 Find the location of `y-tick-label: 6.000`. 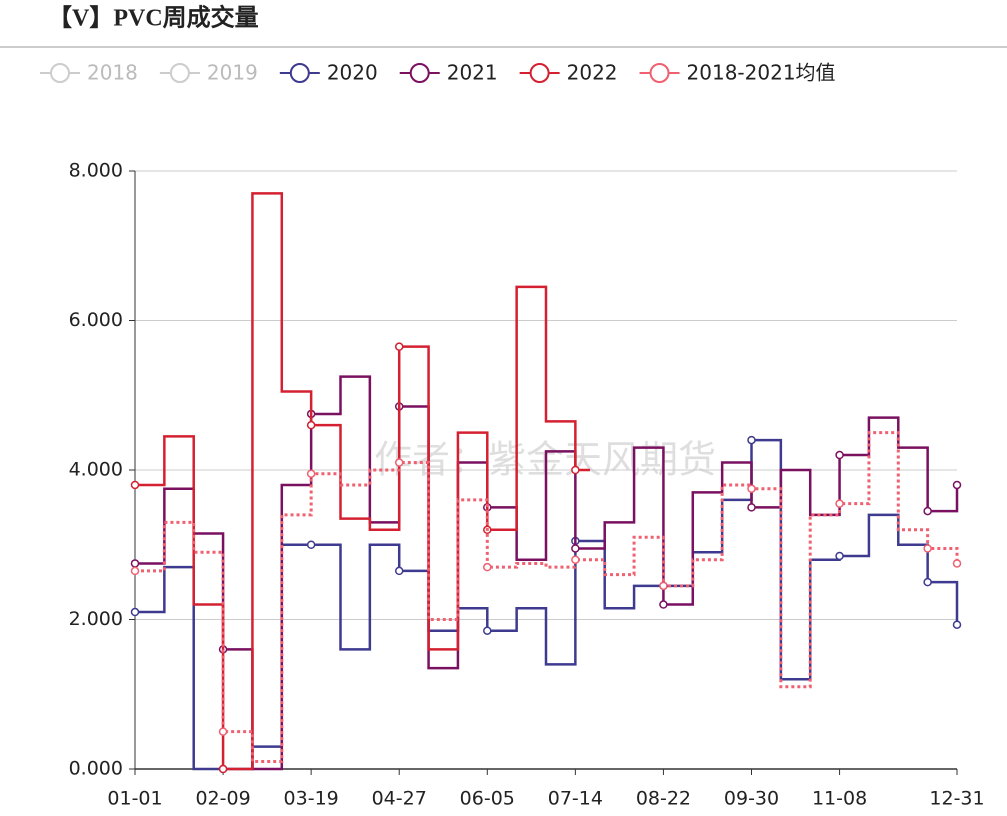

y-tick-label: 6.000 is located at coordinates (96, 320).